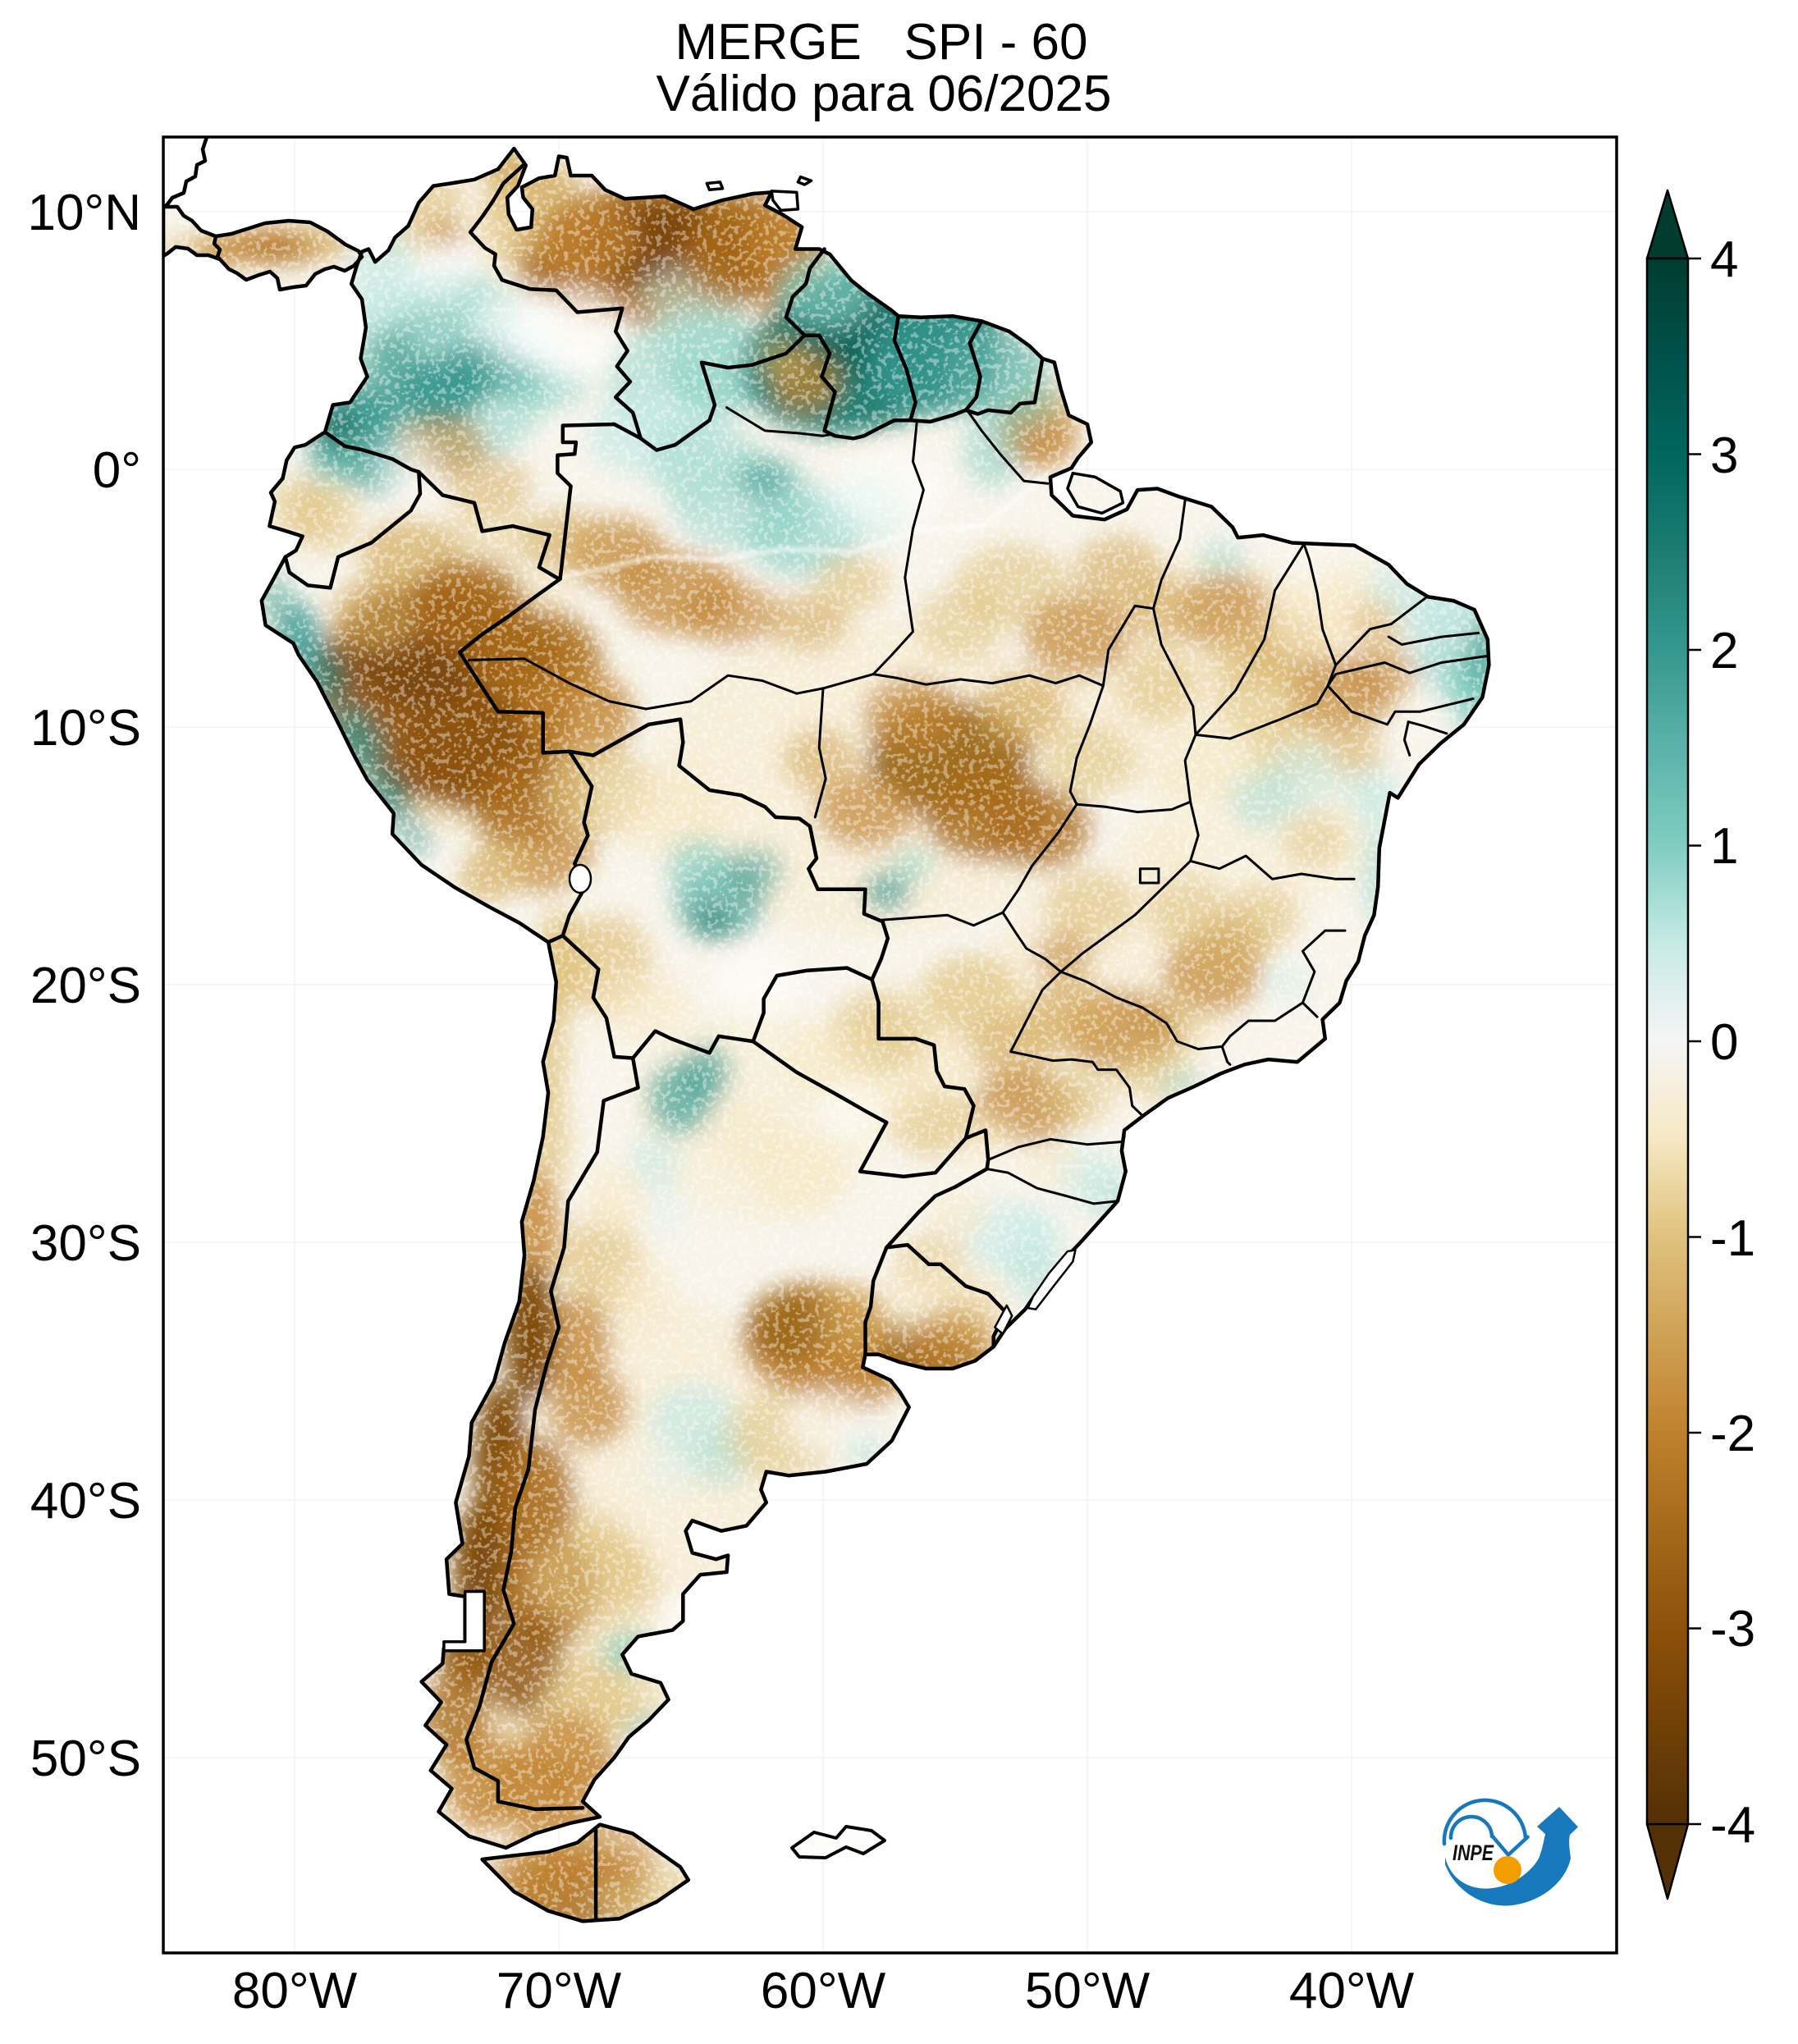 This screenshot has width=1798, height=2044. Describe the element at coordinates (1352, 1991) in the screenshot. I see `svg-text: 40°W` at that location.